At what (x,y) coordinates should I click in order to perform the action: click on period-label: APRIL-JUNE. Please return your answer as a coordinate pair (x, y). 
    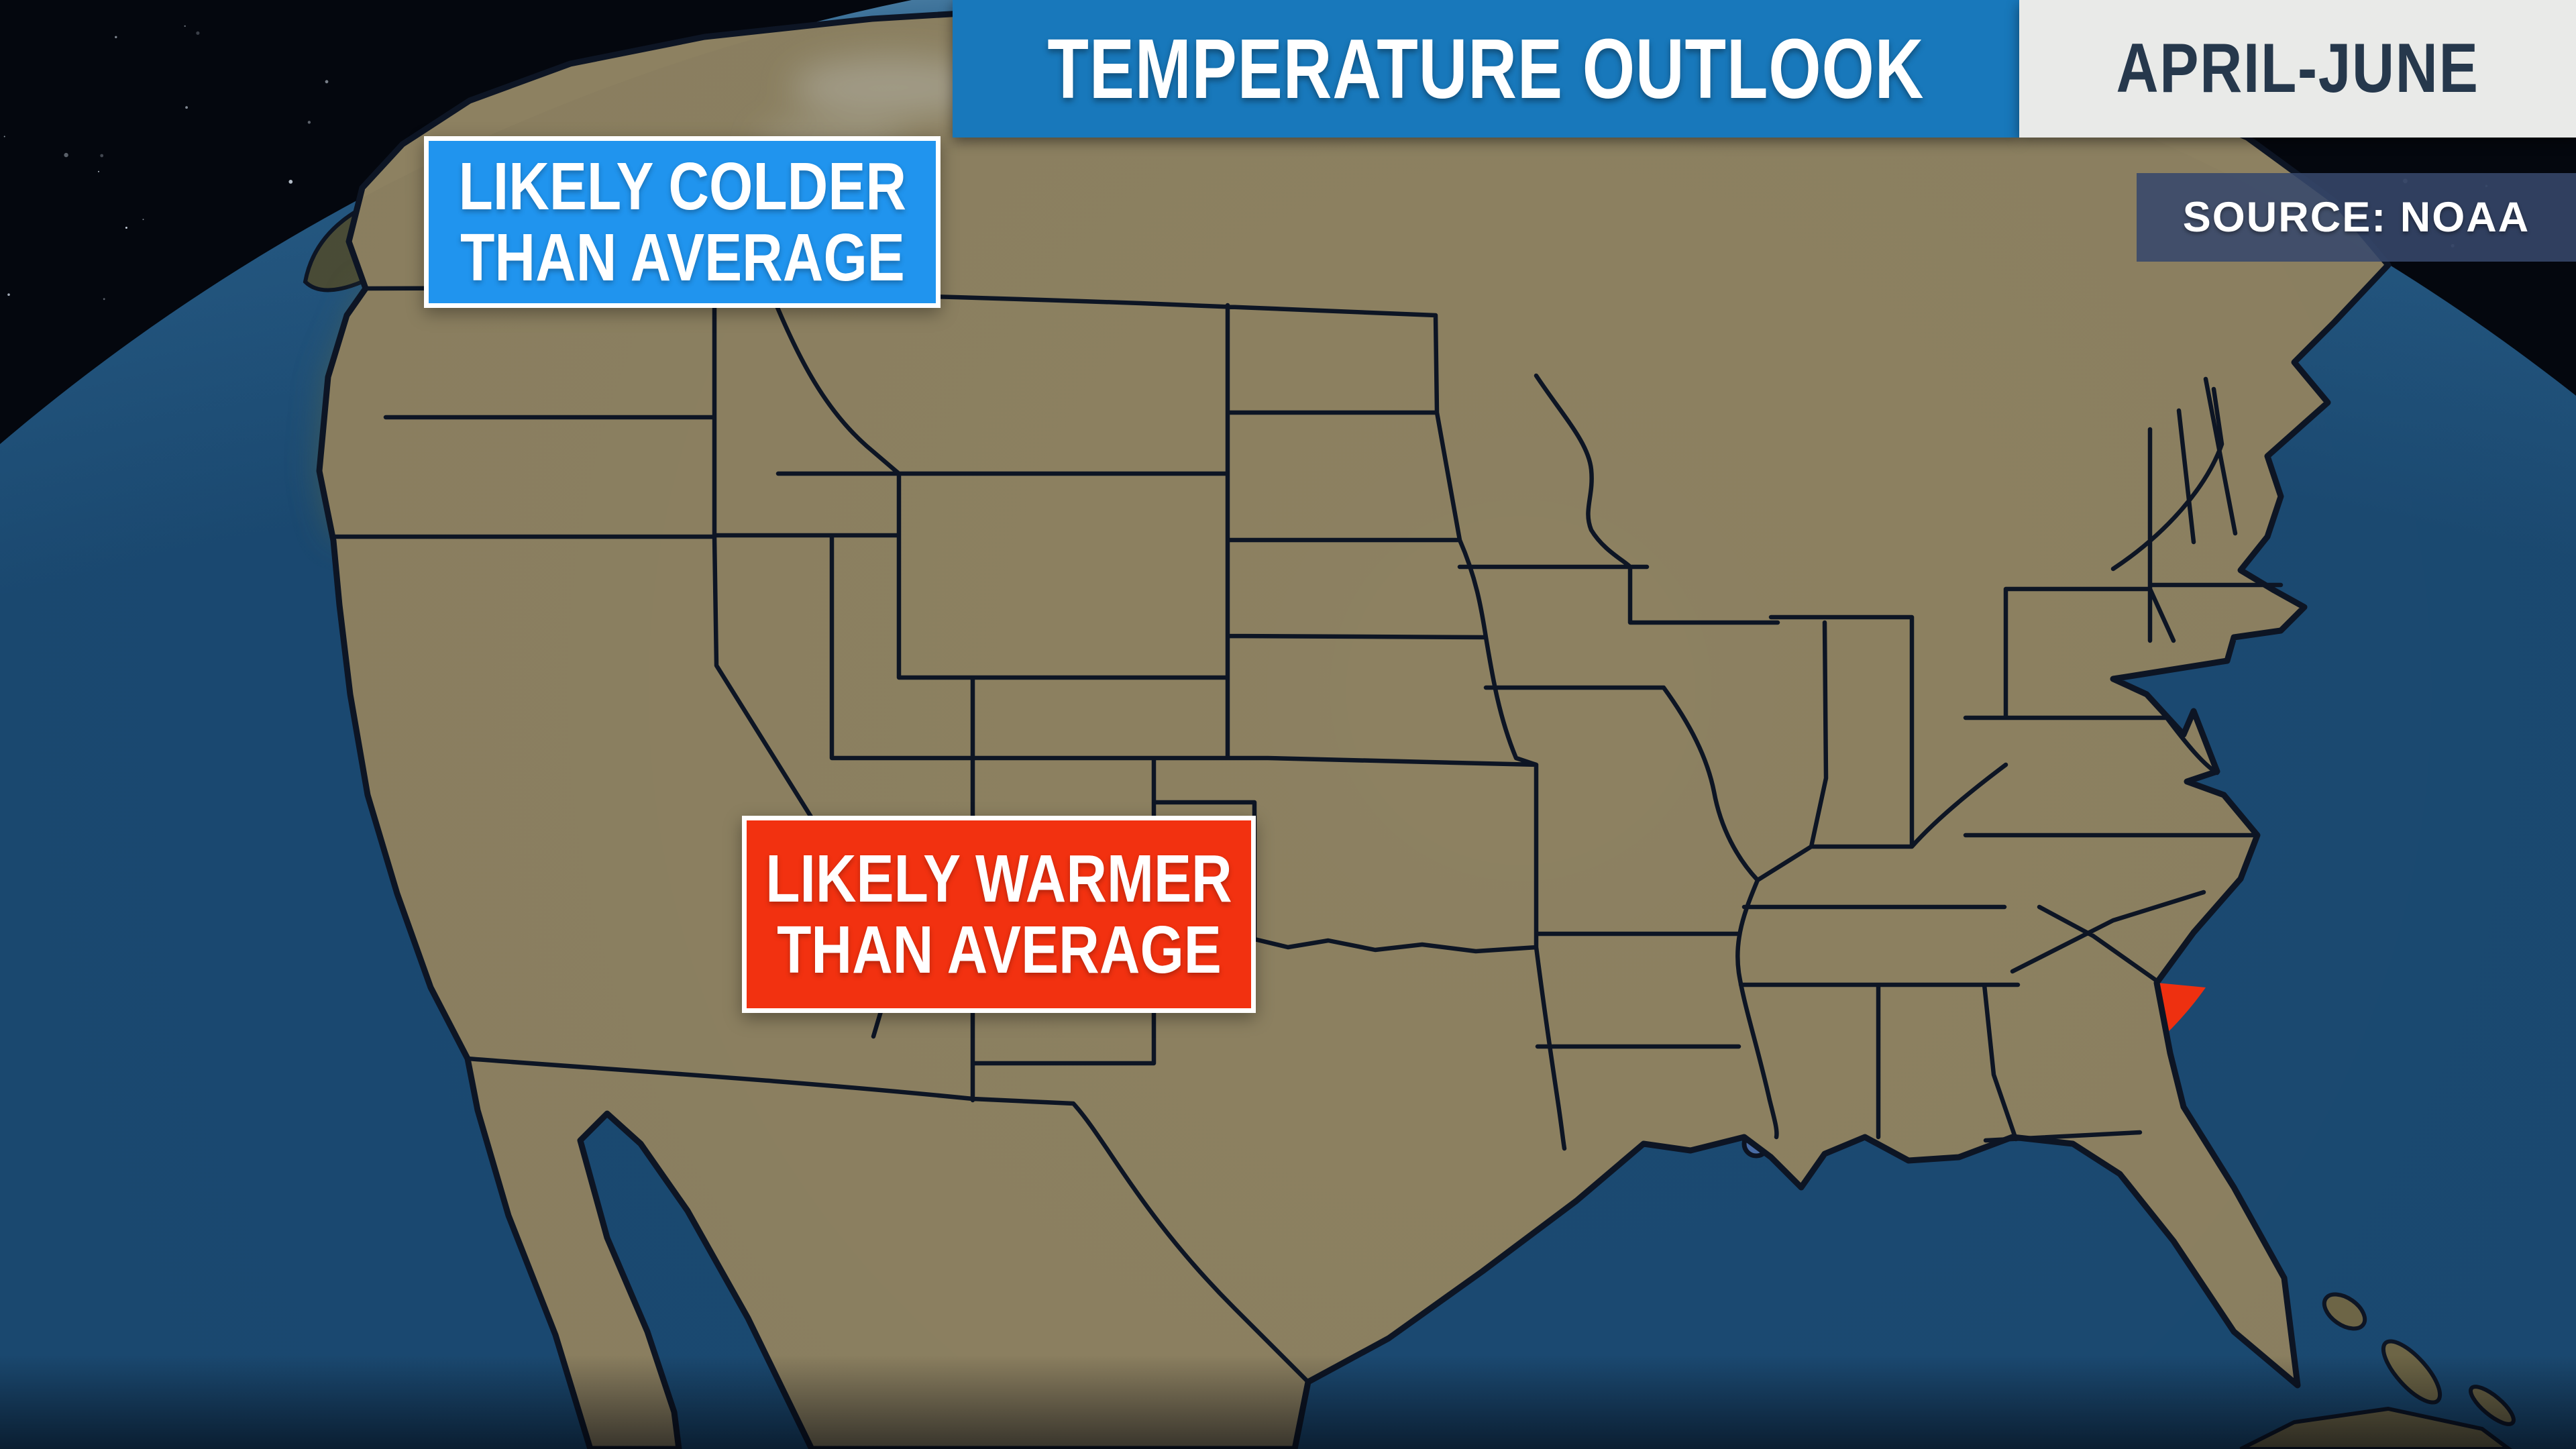
    Looking at the image, I should click on (2297, 68).